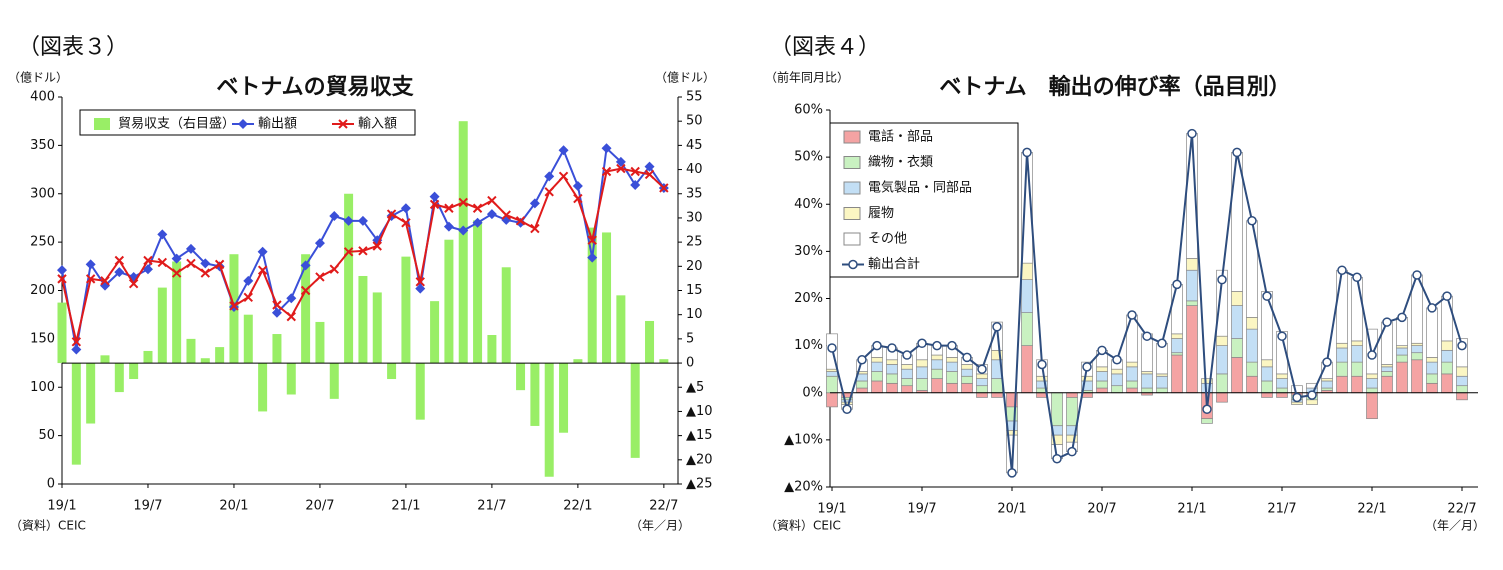 The image size is (1503, 570). What do you see at coordinates (694, 290) in the screenshot?
I see `y2-tick-label: 15` at bounding box center [694, 290].